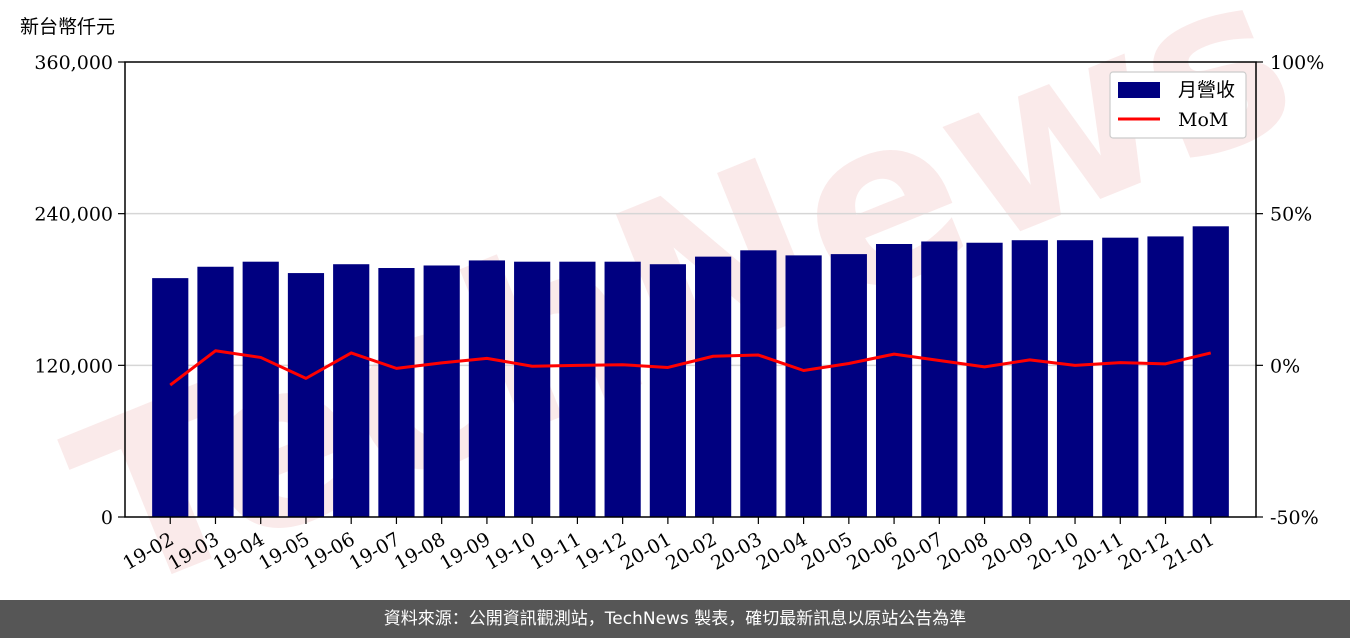  I want to click on x-tick-label: 20-01, so click(646, 551).